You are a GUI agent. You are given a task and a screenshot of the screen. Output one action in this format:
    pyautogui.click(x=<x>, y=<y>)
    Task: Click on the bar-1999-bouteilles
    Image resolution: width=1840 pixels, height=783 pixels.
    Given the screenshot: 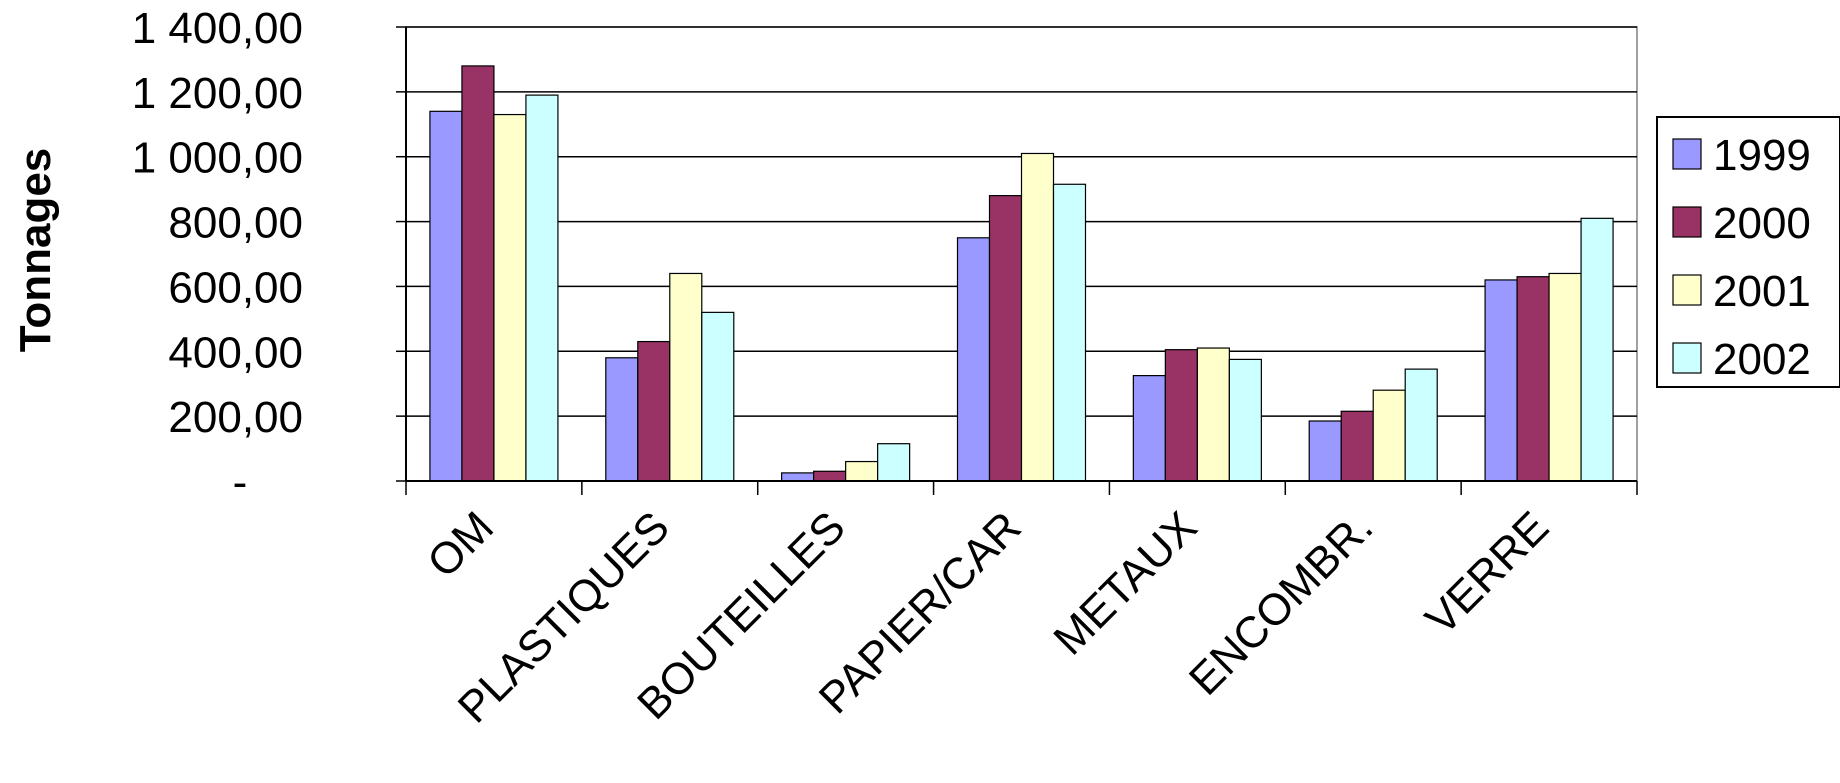 What is the action you would take?
    pyautogui.click(x=798, y=477)
    